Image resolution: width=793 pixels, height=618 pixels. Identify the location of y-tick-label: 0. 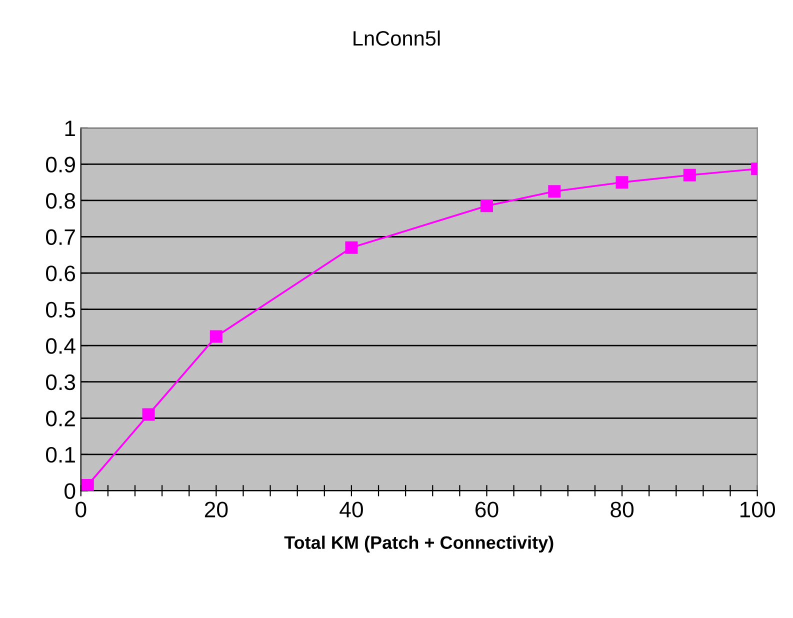
(70, 491).